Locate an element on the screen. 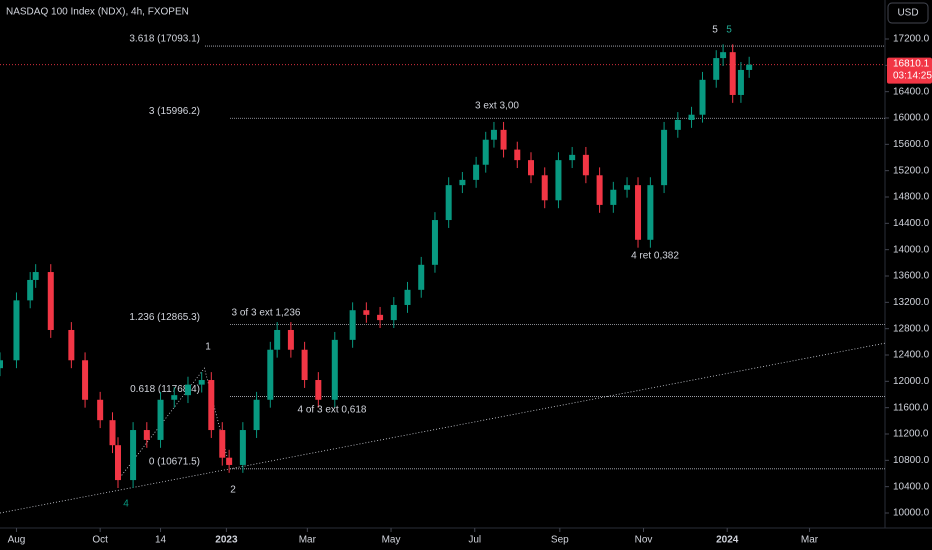  y-tick-label: 13600.0 is located at coordinates (911, 276).